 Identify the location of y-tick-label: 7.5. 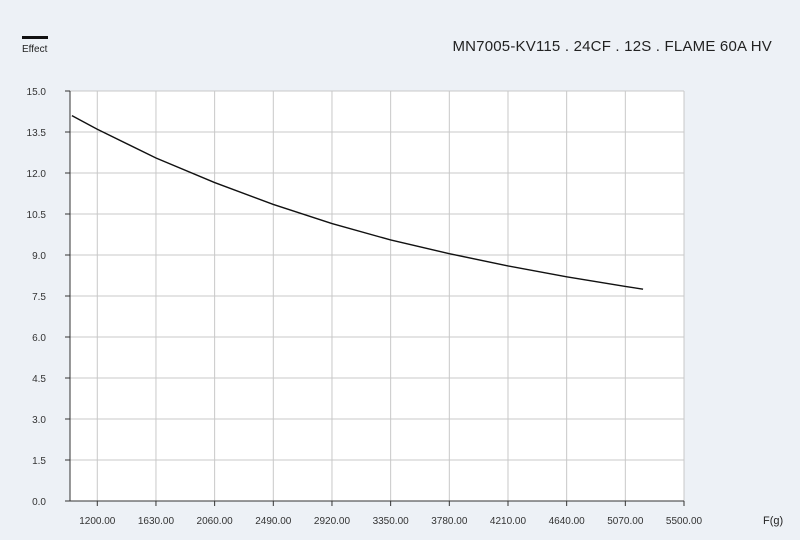
(39, 297).